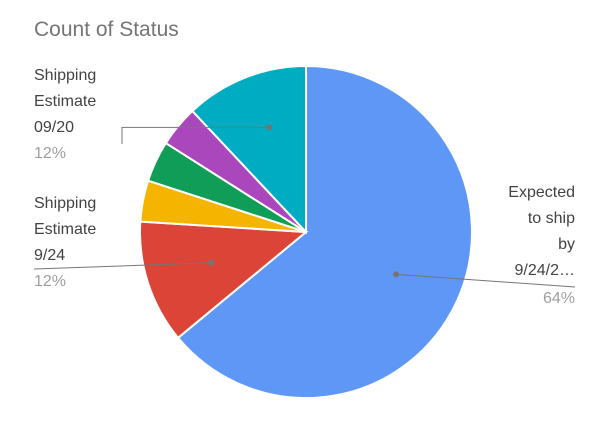 The image size is (600, 438). I want to click on slice-label-1-line-1: Estimate, so click(65, 229).